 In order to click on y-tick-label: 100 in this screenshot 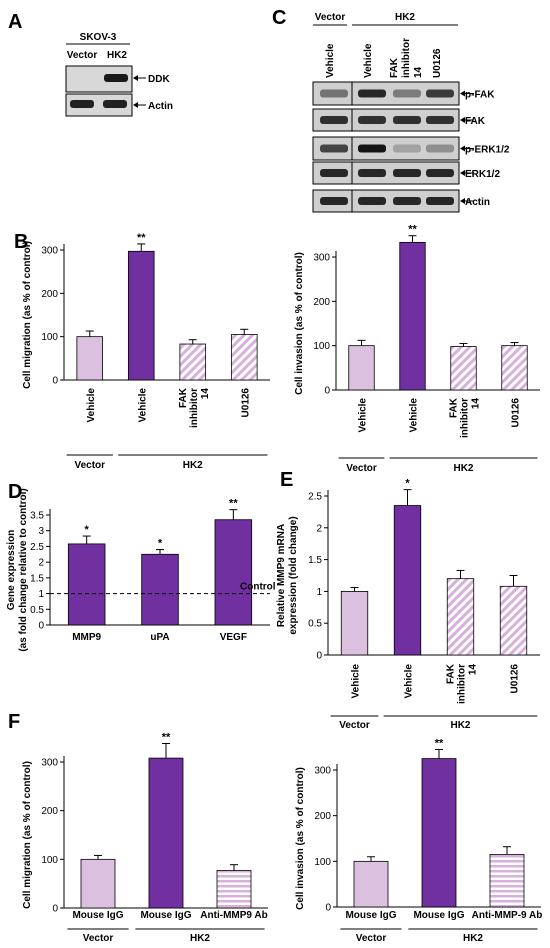, I will do `click(49, 337)`.